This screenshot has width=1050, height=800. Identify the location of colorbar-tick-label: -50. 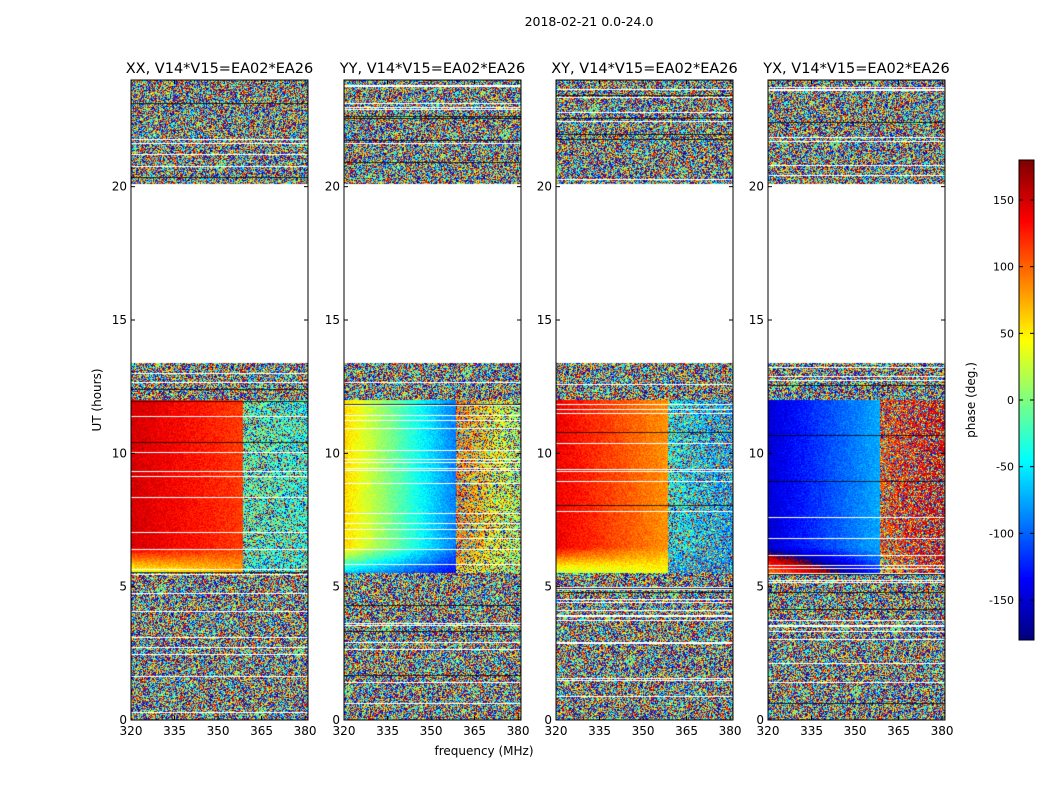
(1005, 467).